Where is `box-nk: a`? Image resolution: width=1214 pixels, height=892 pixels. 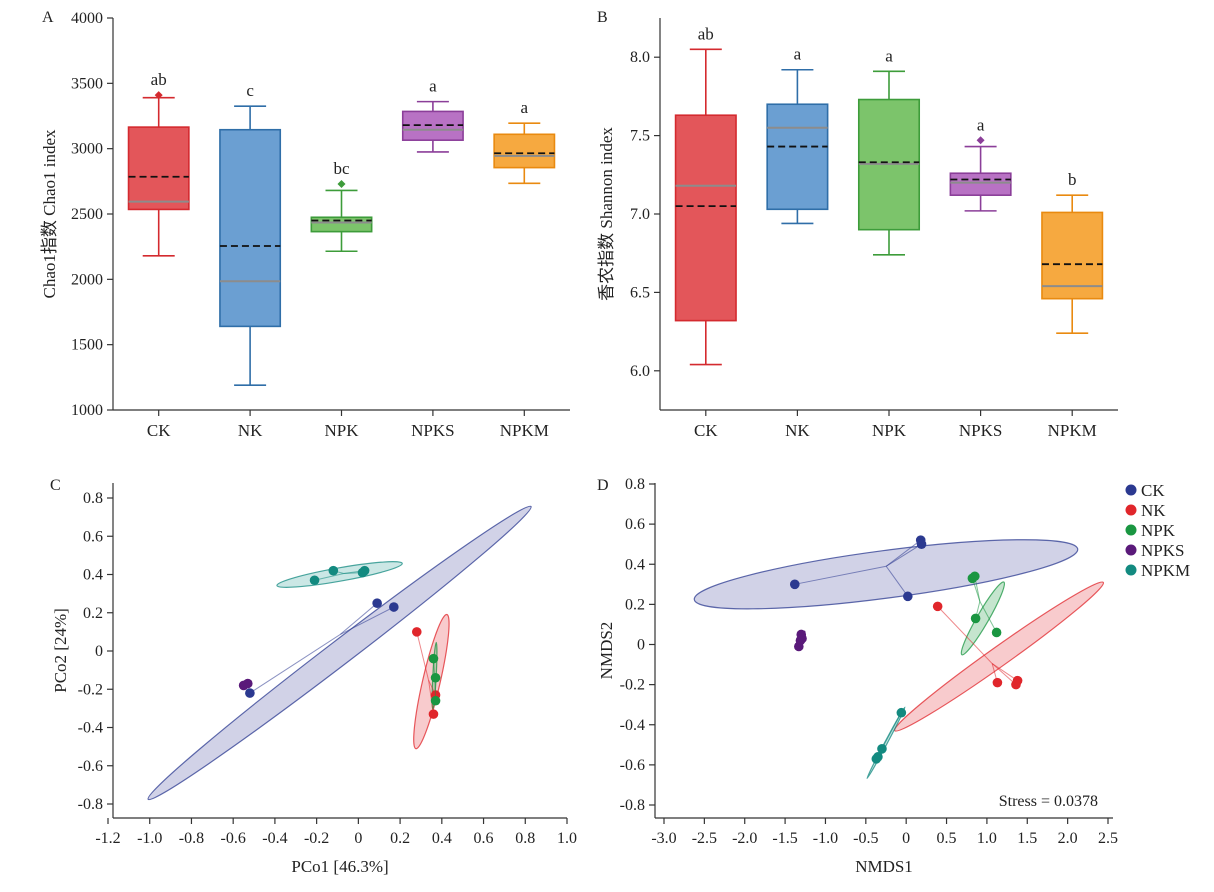 box-nk: a is located at coordinates (797, 135).